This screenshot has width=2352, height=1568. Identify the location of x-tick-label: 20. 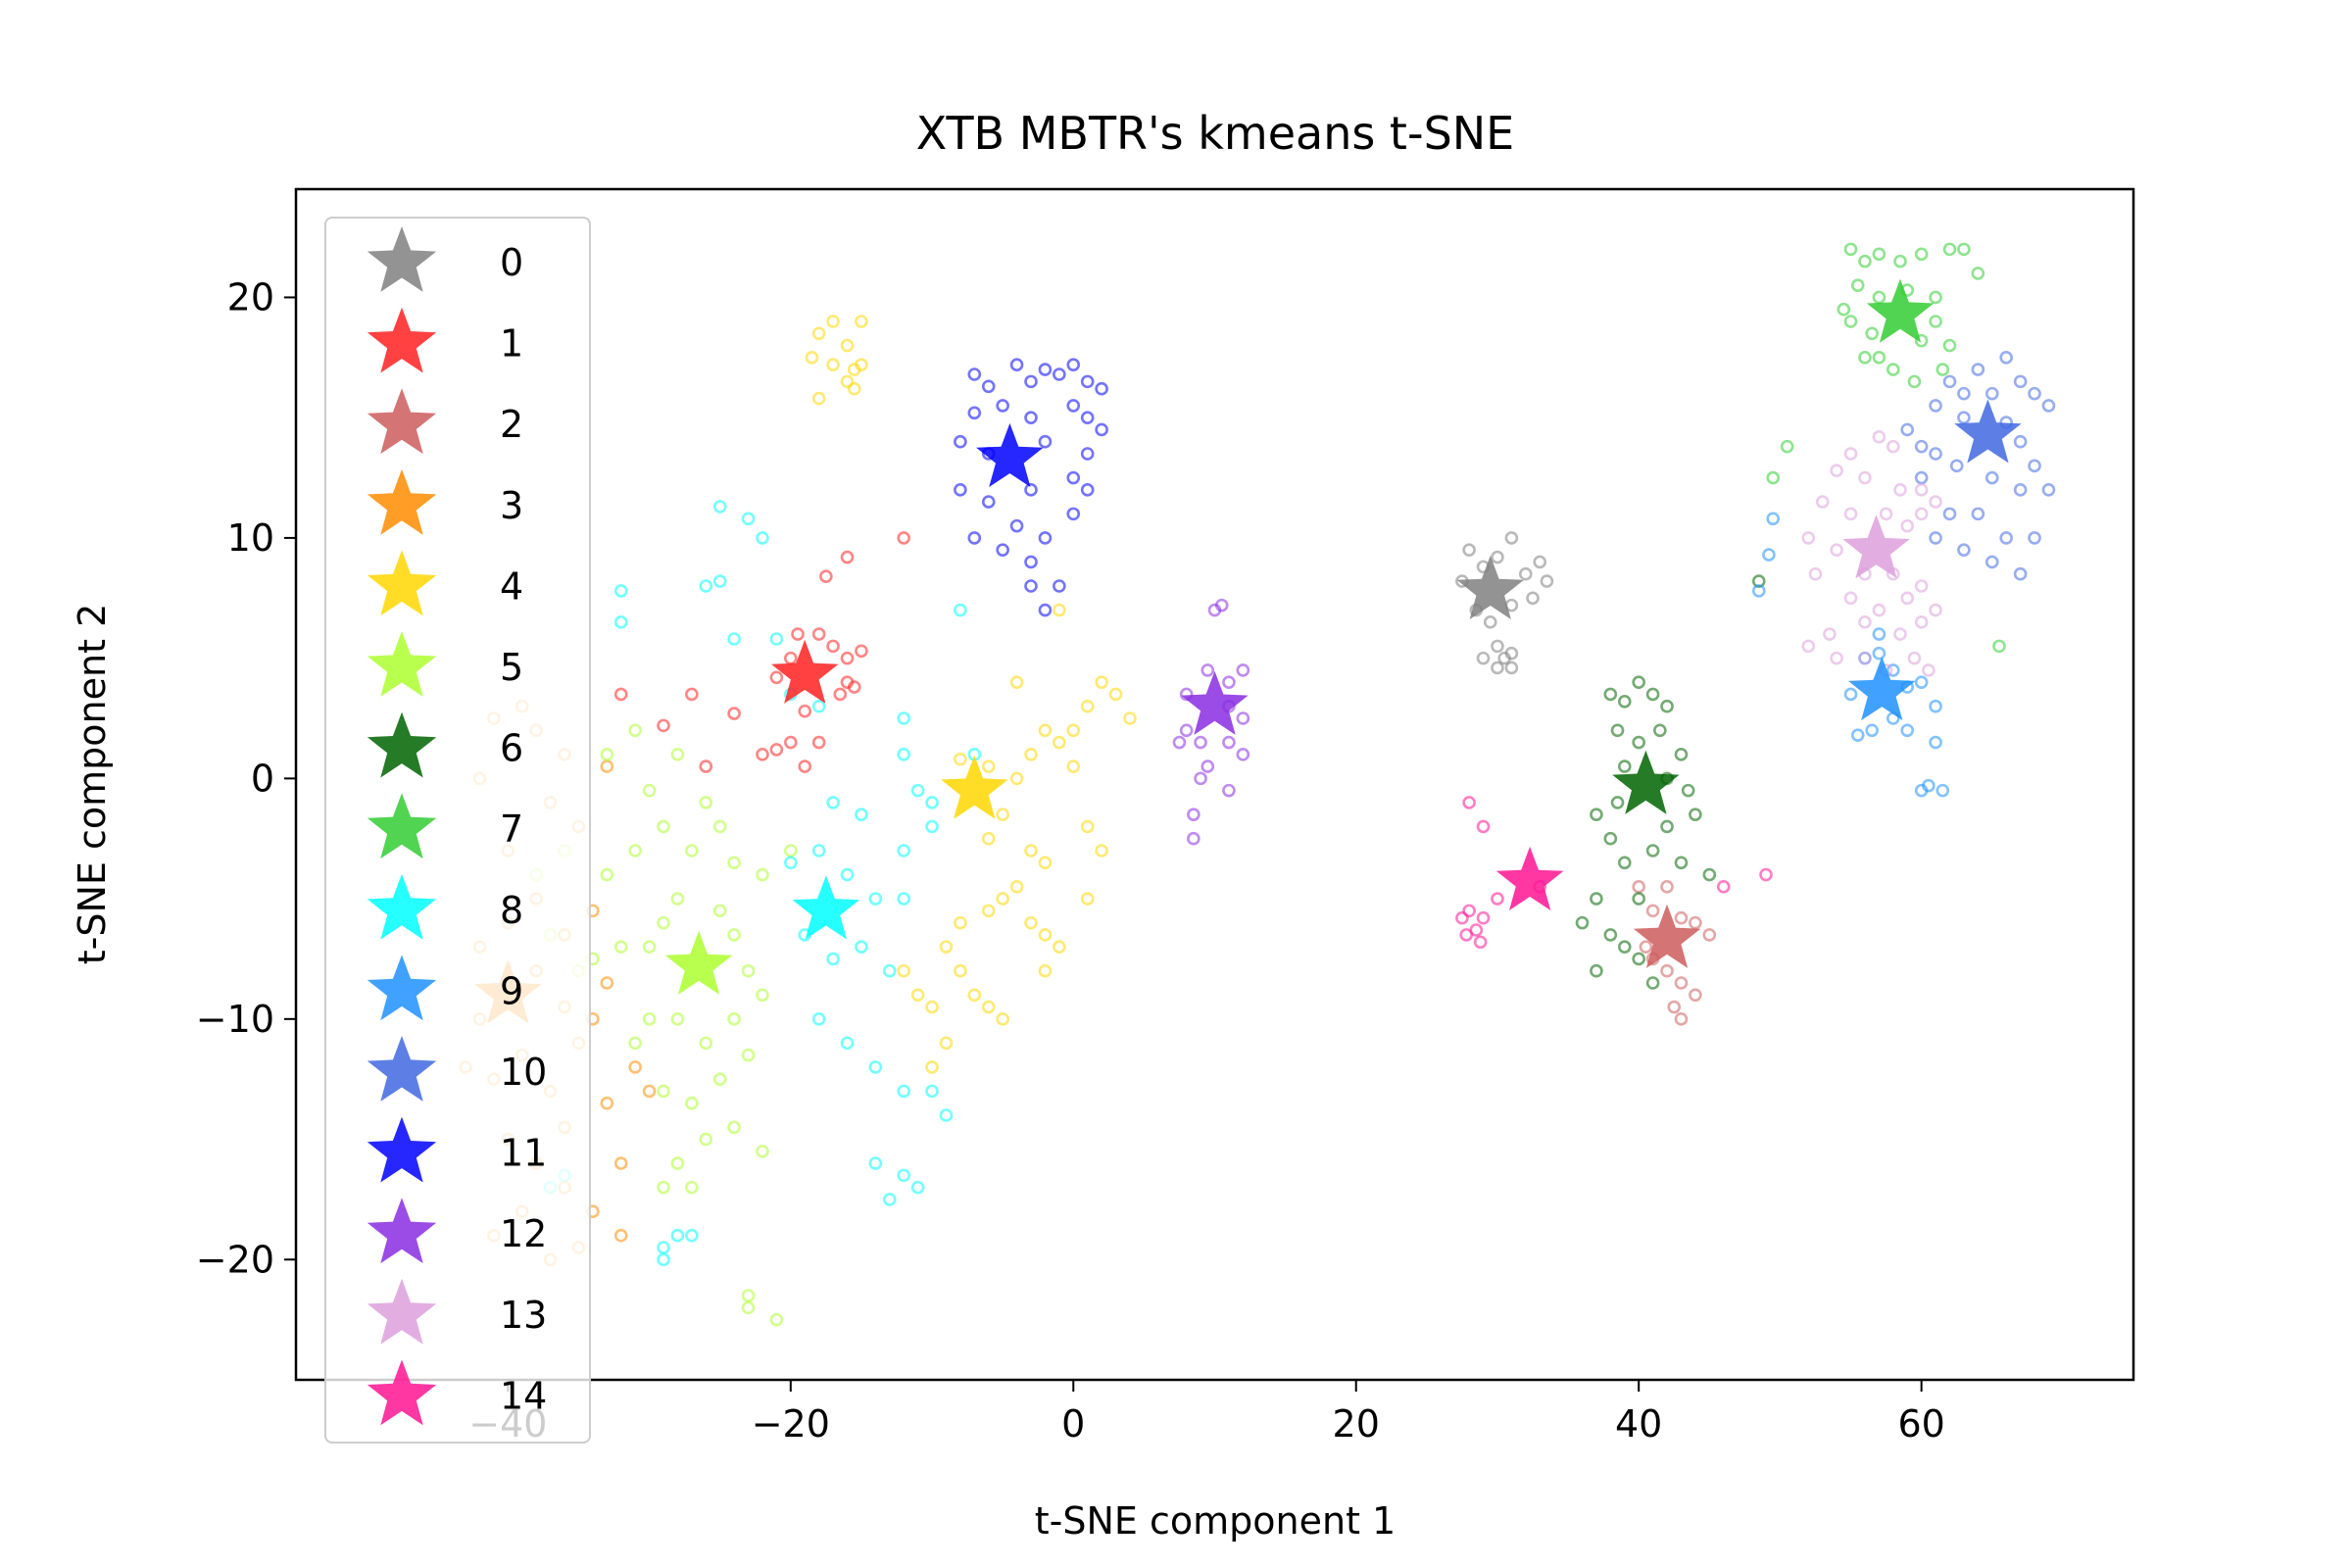
(1356, 1424).